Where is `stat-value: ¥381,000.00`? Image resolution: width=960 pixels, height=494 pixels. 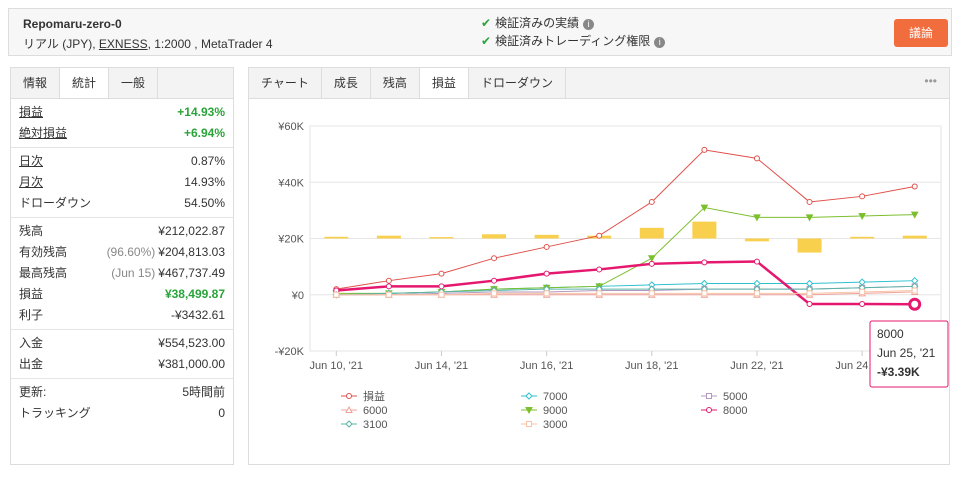
stat-value: ¥381,000.00 is located at coordinates (191, 364).